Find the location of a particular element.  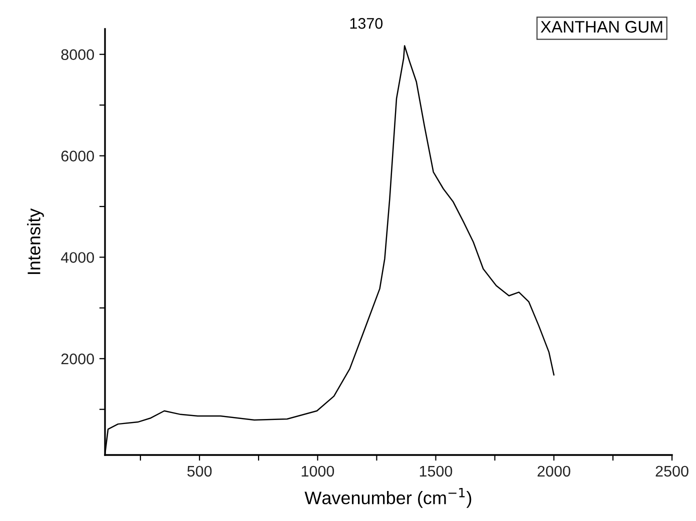

y-tick-label: 8000 is located at coordinates (77, 54).